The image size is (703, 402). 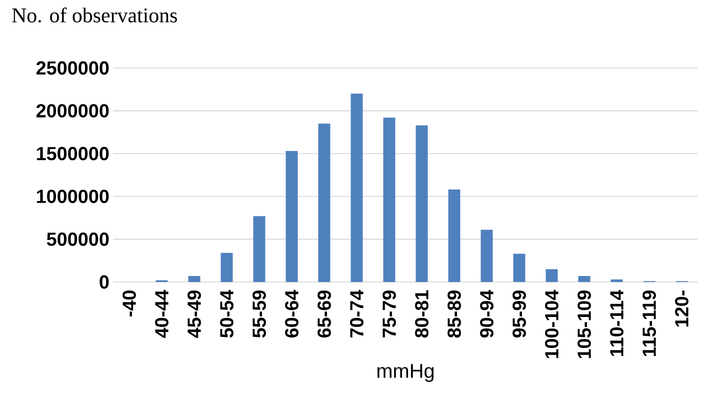 I want to click on y-tick-label: 2000000, so click(x=72, y=111).